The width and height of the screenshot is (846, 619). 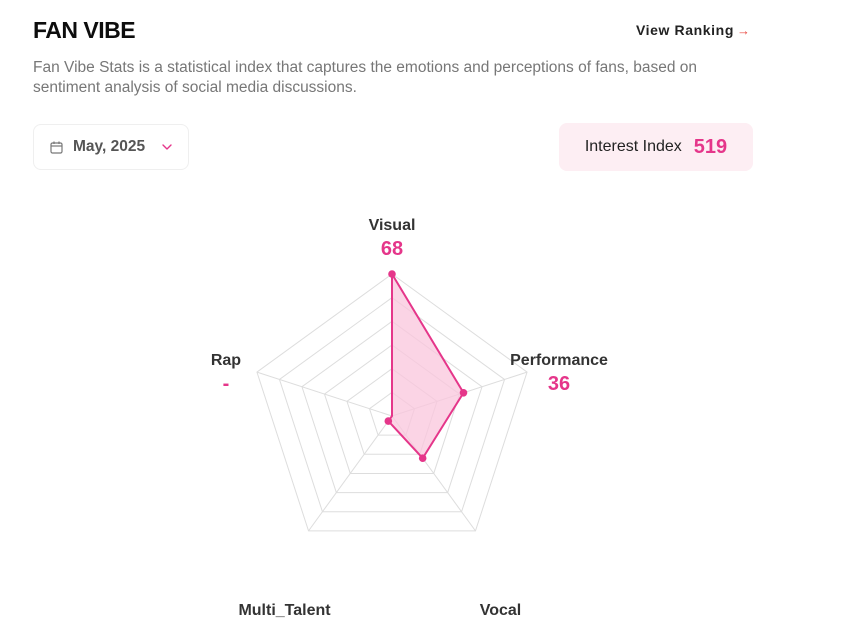 What do you see at coordinates (392, 249) in the screenshot?
I see `radar-value-label: 68` at bounding box center [392, 249].